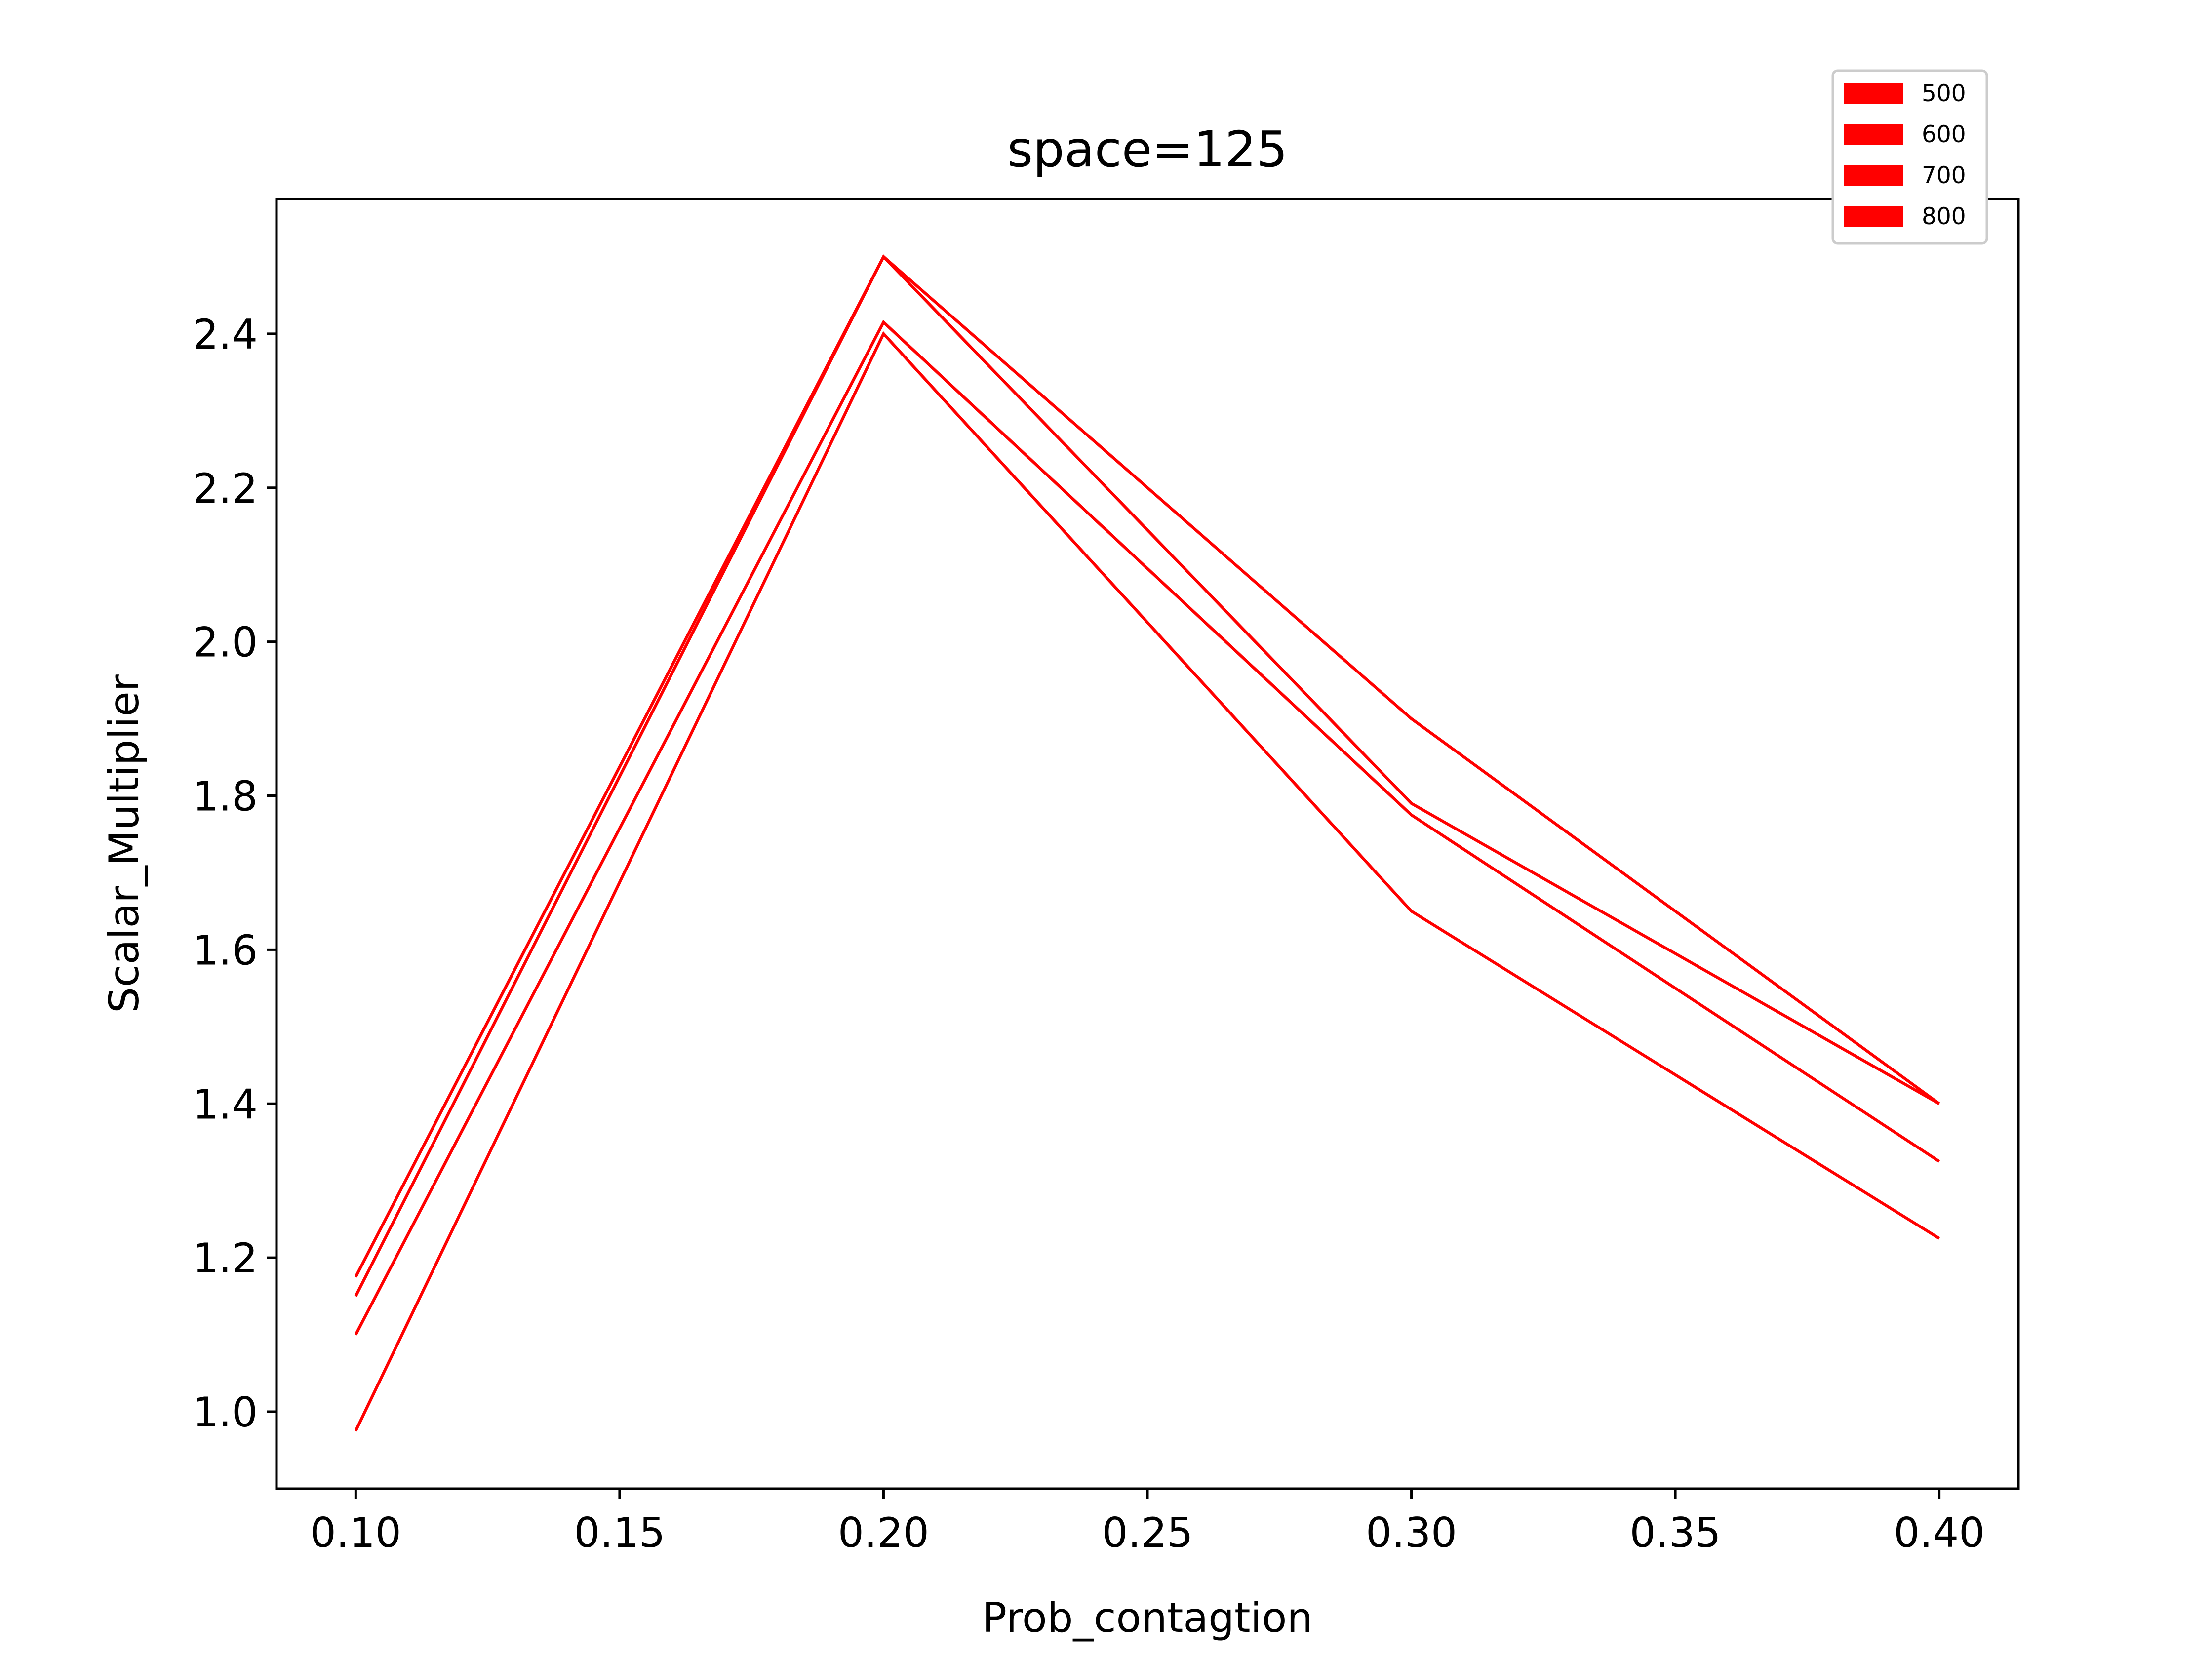  What do you see at coordinates (1148, 149) in the screenshot?
I see `chart-title: space=125` at bounding box center [1148, 149].